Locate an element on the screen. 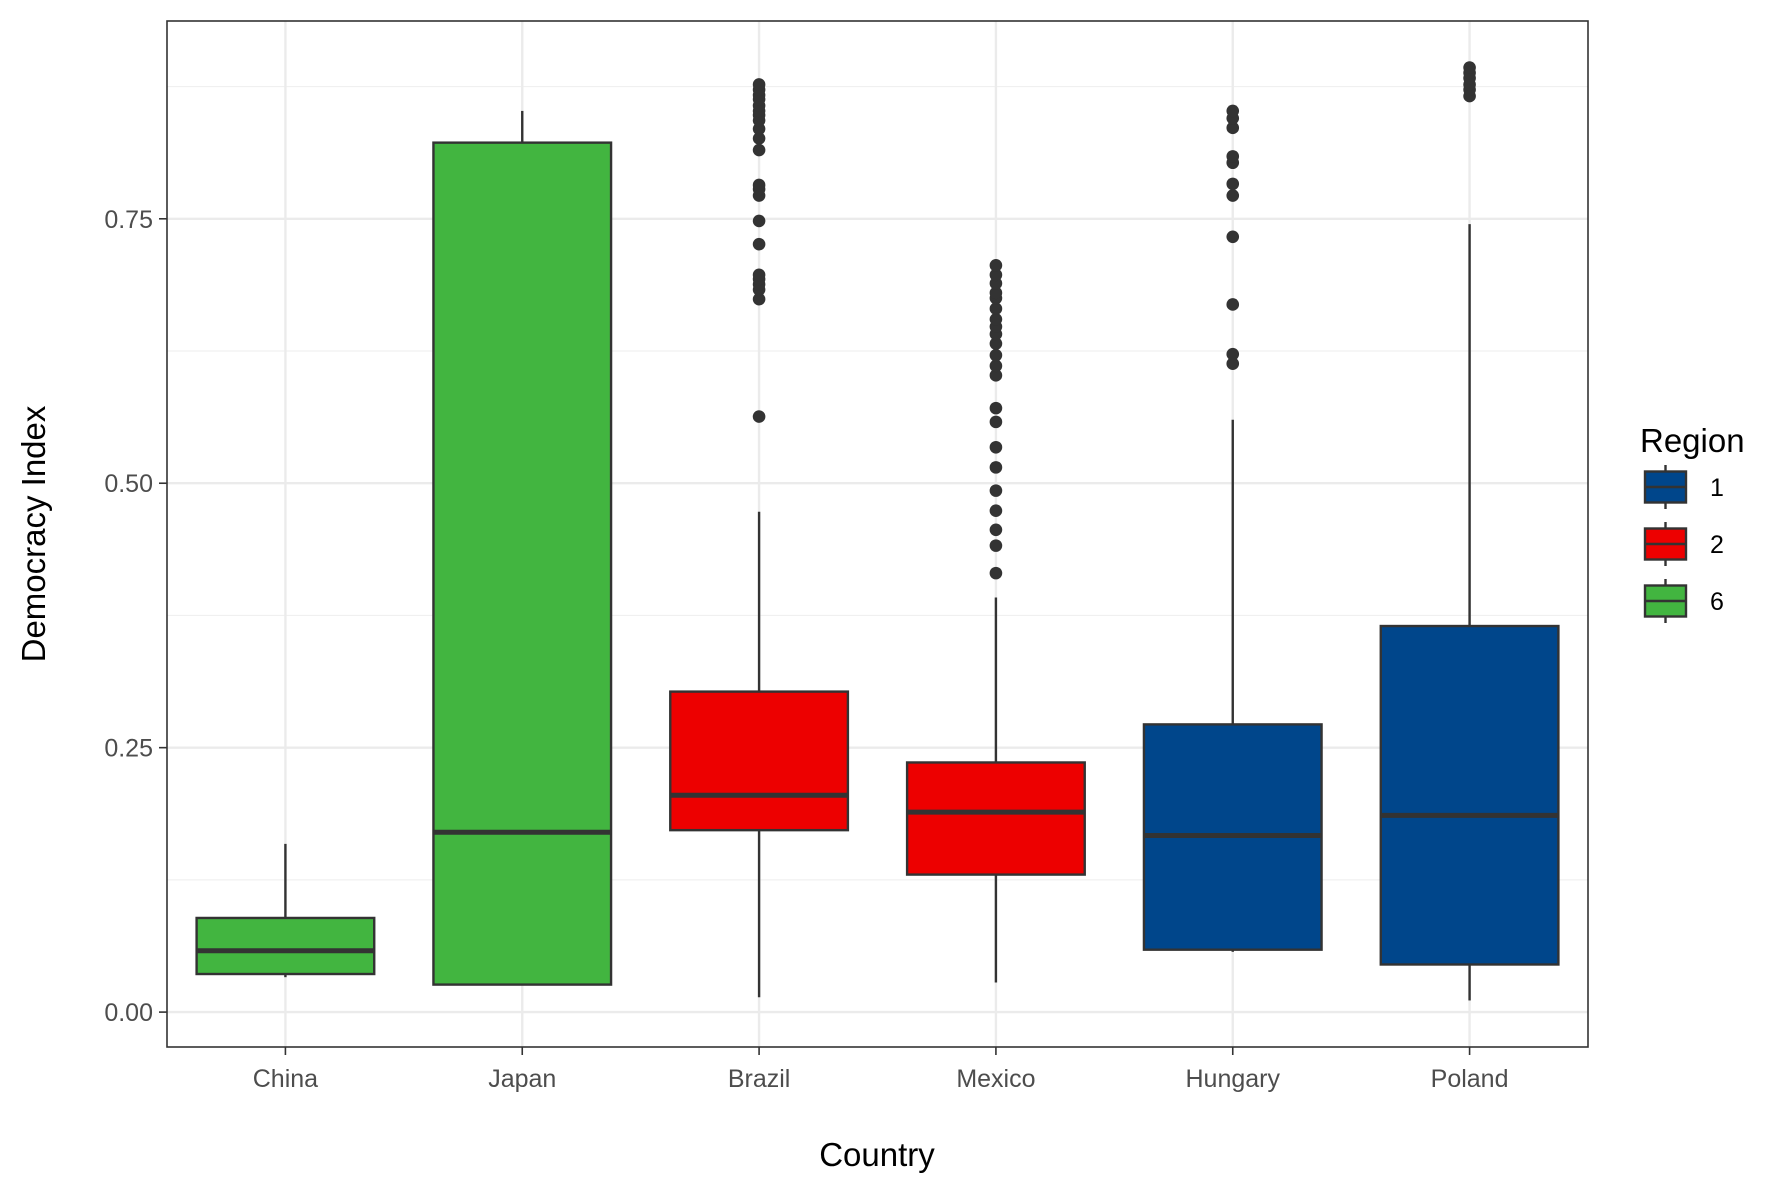 The image size is (1770, 1187). legend-title: Region is located at coordinates (1692, 440).